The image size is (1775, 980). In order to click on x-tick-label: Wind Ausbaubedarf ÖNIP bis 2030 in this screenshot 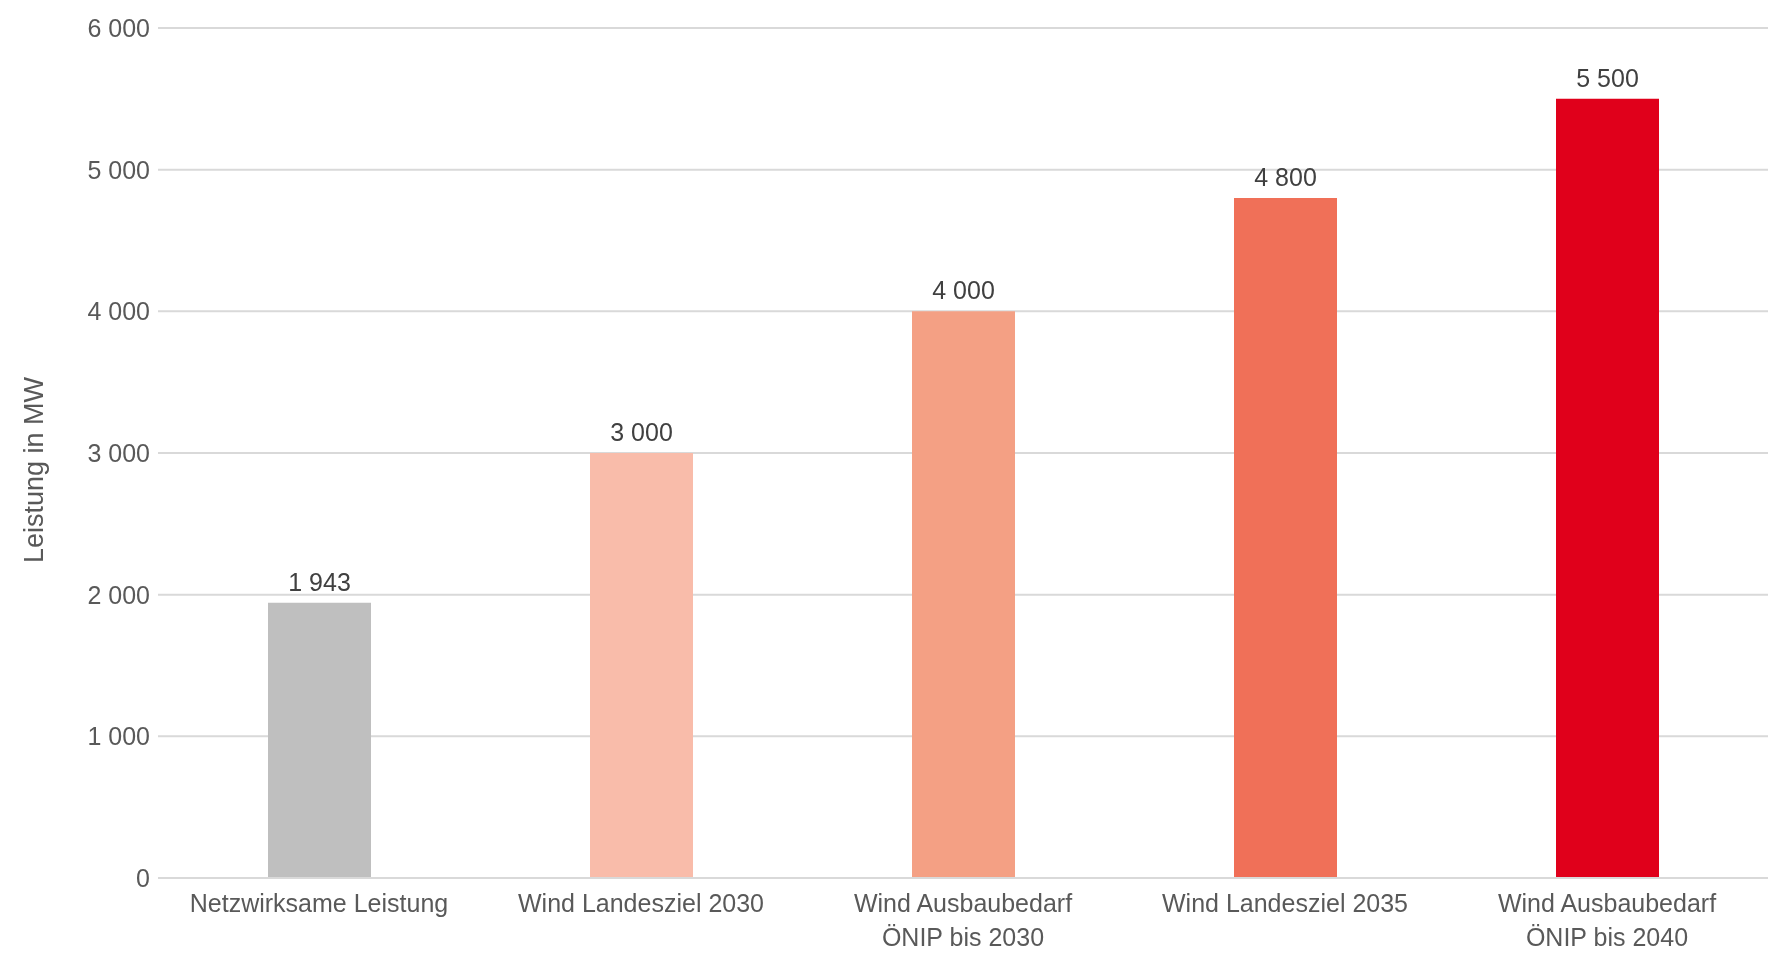, I will do `click(963, 920)`.